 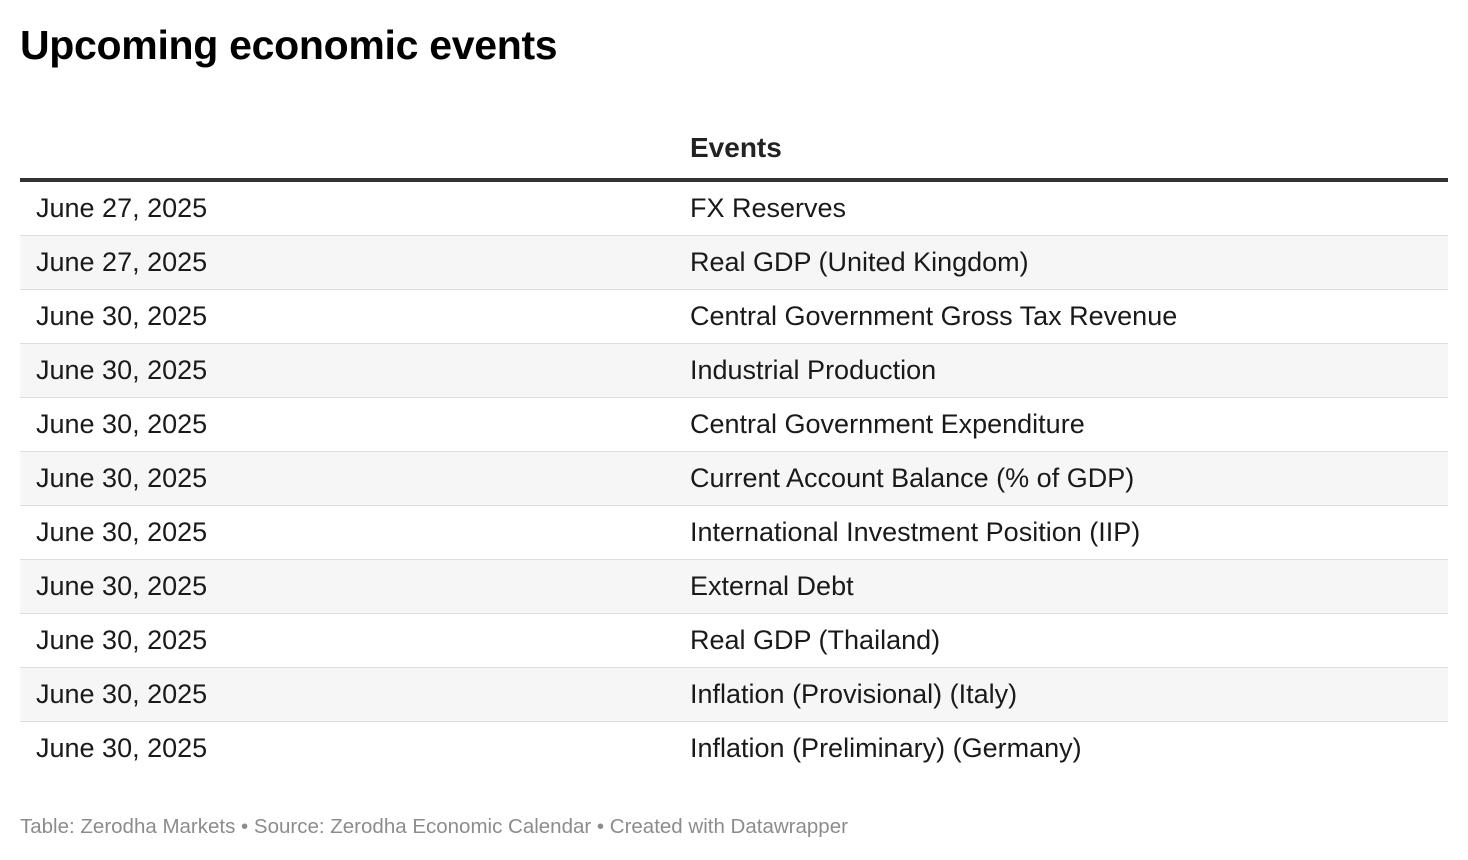 I want to click on column-header-events: Events, so click(x=1069, y=150).